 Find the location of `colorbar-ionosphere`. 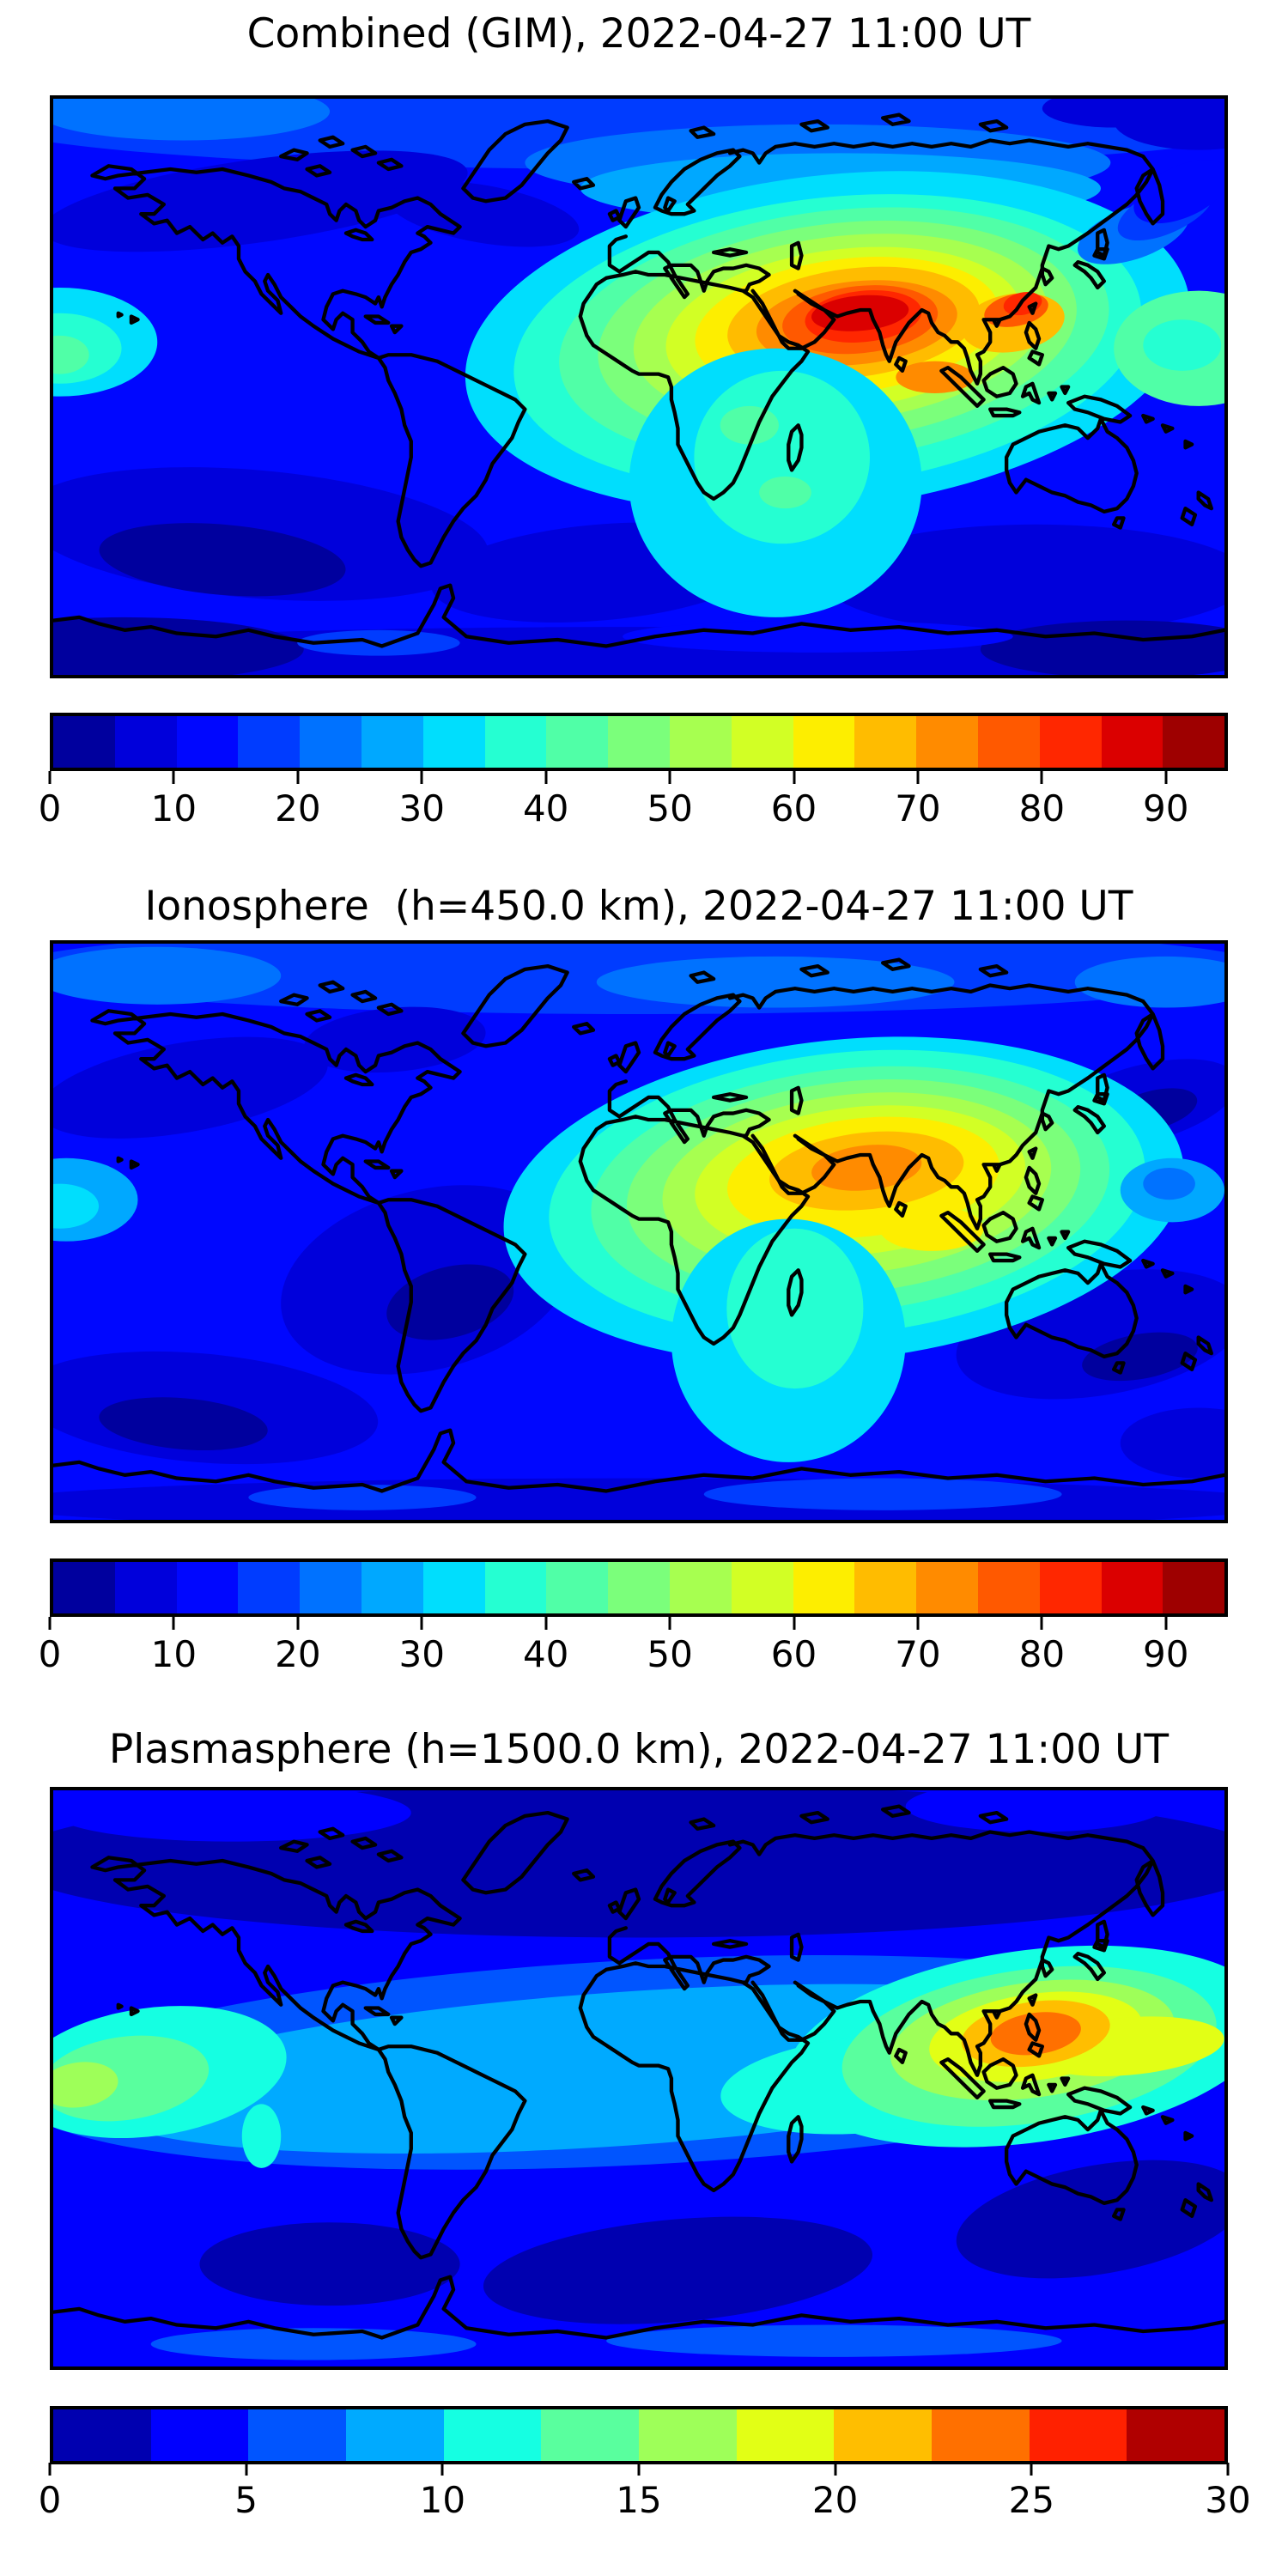

colorbar-ionosphere is located at coordinates (639, 1587).